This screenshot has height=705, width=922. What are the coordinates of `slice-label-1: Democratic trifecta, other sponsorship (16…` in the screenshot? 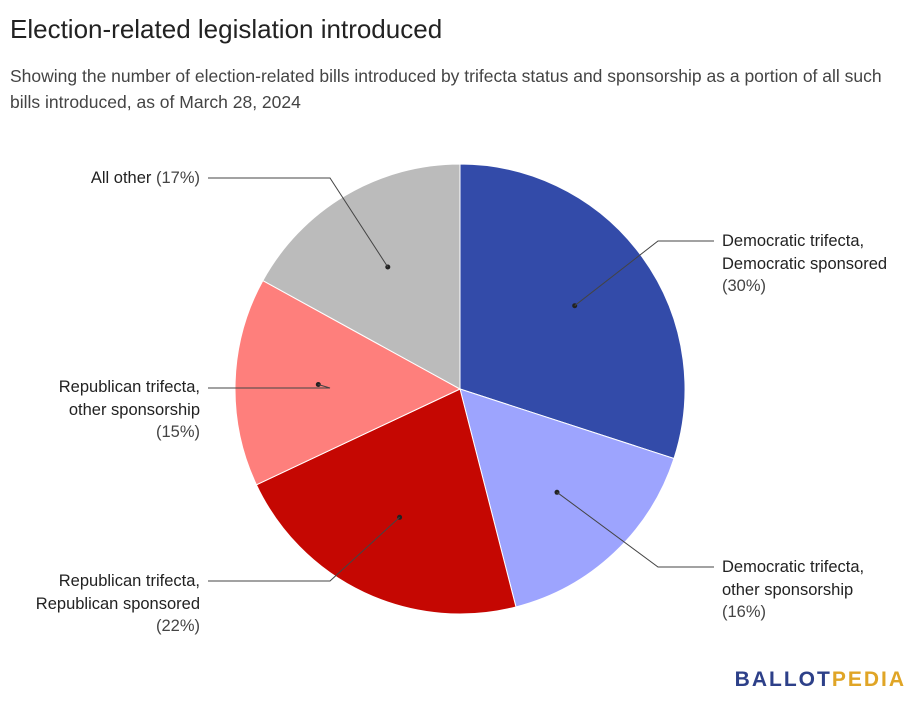 It's located at (793, 590).